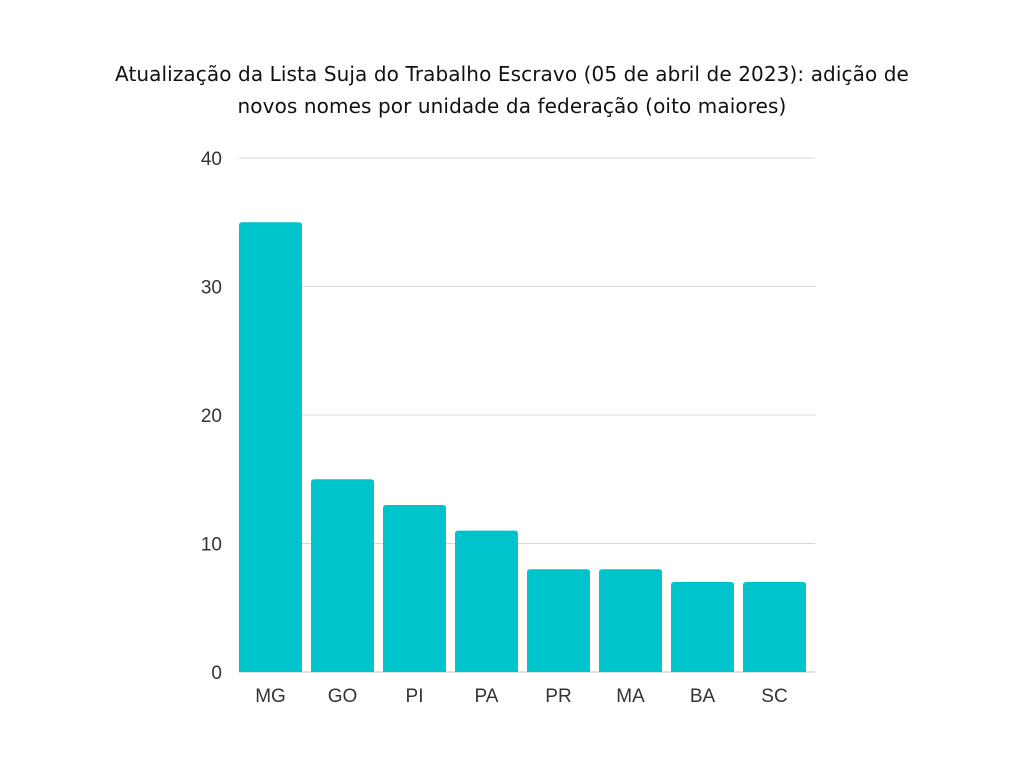  I want to click on bar-pa, so click(486, 601).